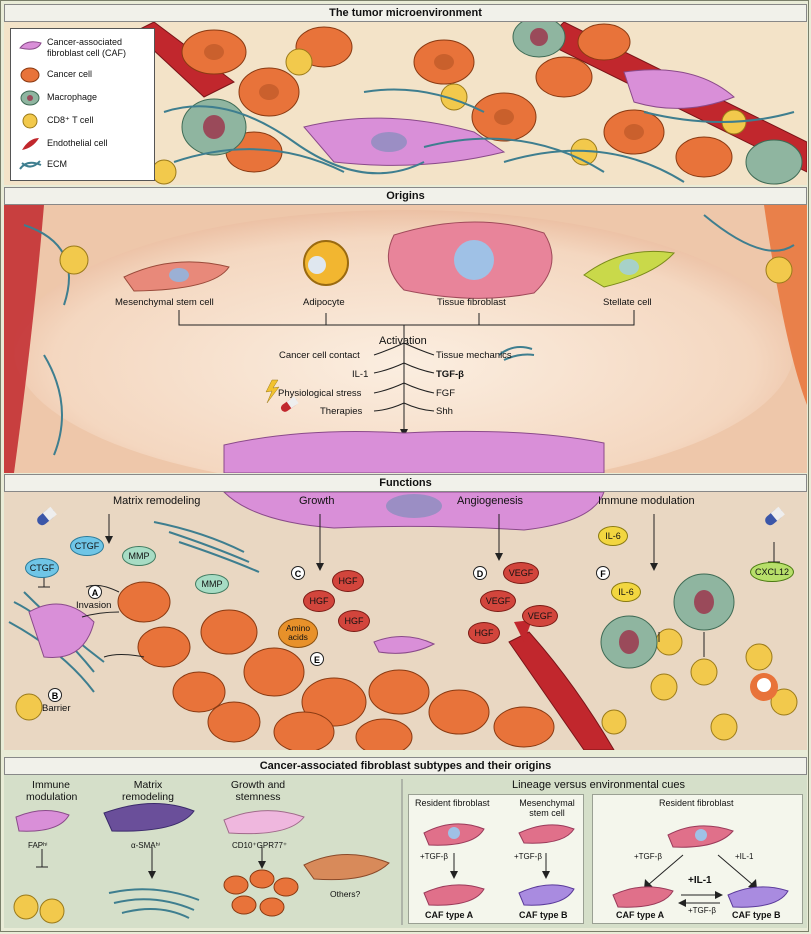 This screenshot has width=811, height=934. What do you see at coordinates (490, 501) in the screenshot?
I see `func-angiogenesis: Angiogenesis` at bounding box center [490, 501].